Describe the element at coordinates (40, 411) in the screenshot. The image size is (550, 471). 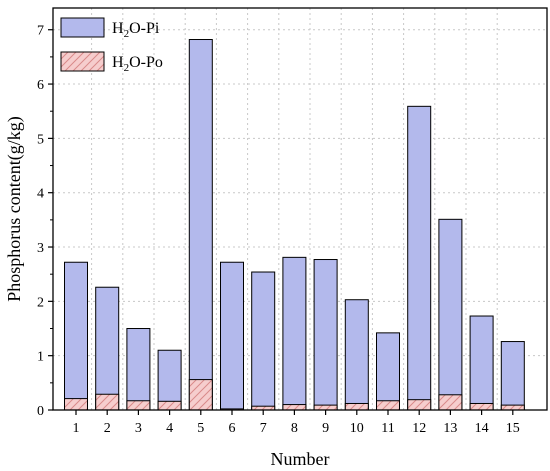
I see `y-tick-label: 0` at that location.